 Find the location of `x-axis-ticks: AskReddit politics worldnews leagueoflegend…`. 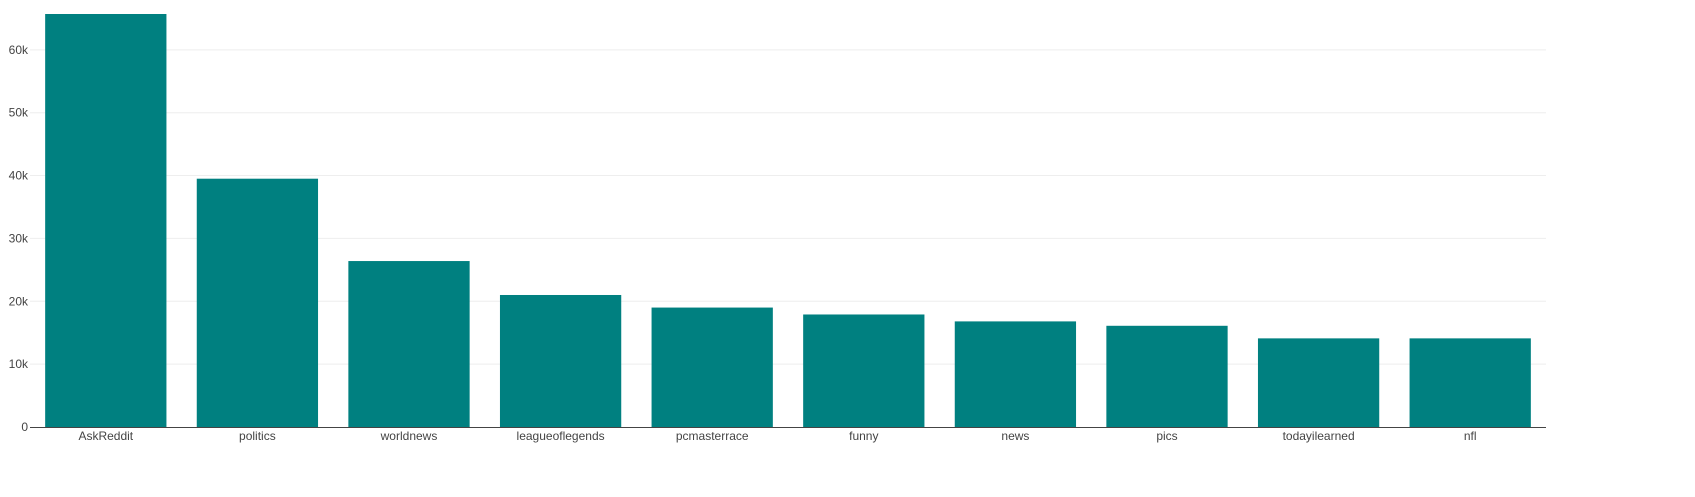

x-axis-ticks: AskReddit politics worldnews leagueoflegend… is located at coordinates (777, 436).